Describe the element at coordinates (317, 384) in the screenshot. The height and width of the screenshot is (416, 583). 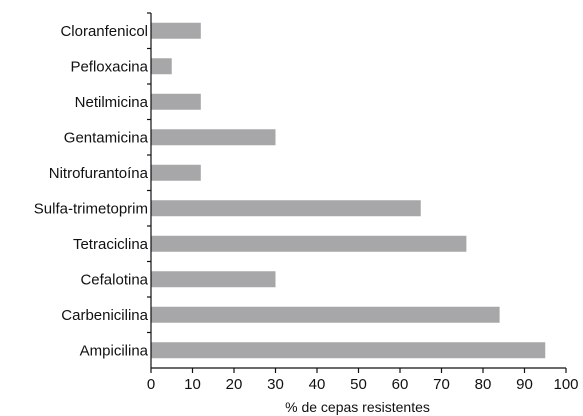
I see `x-tick-label: 40` at that location.